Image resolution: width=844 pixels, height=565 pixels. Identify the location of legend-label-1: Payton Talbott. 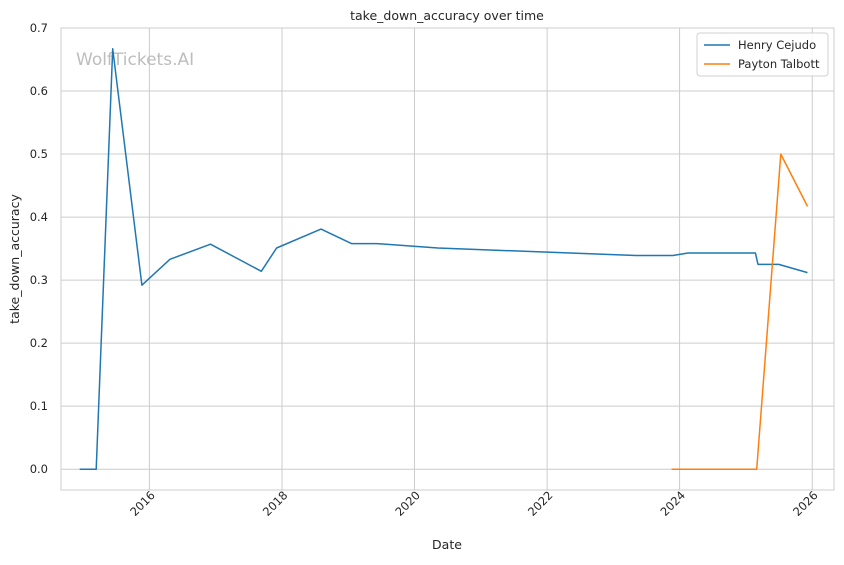
(779, 64).